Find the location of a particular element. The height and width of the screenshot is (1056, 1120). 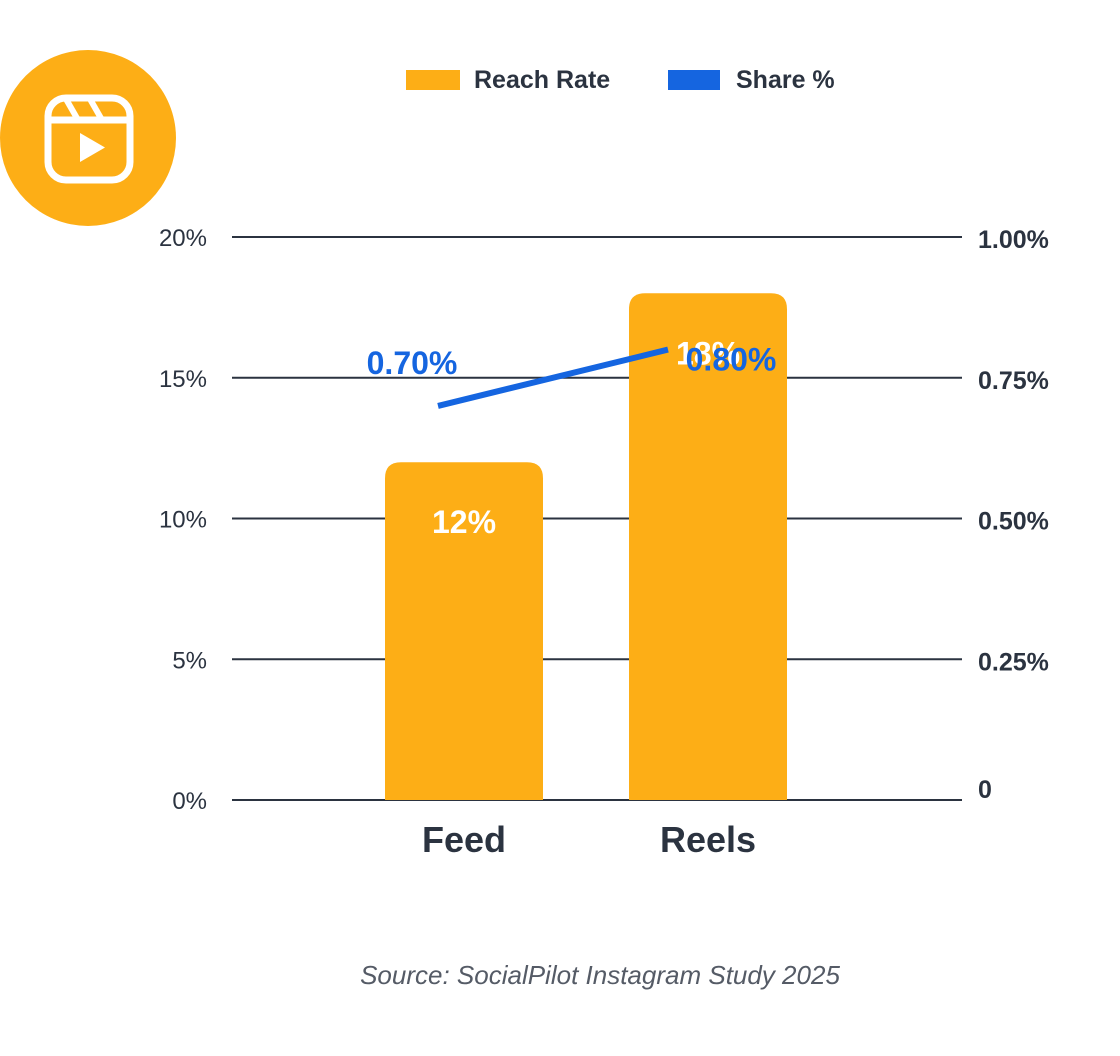

bar-reels is located at coordinates (708, 546).